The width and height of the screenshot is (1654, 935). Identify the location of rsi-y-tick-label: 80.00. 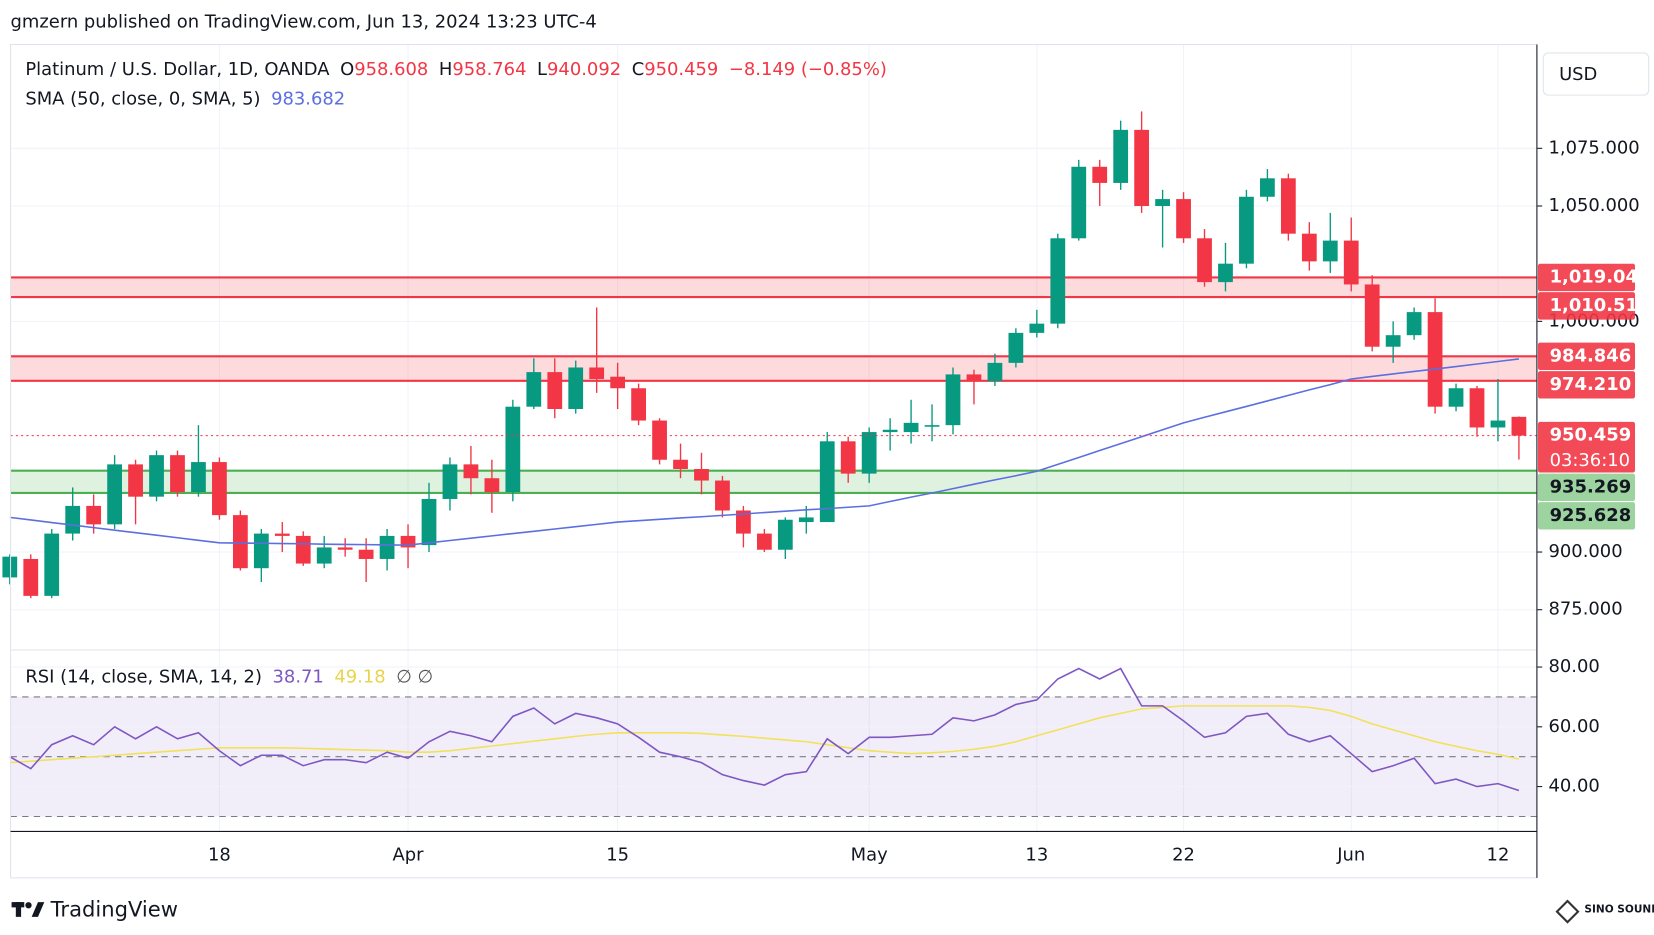
(1574, 666).